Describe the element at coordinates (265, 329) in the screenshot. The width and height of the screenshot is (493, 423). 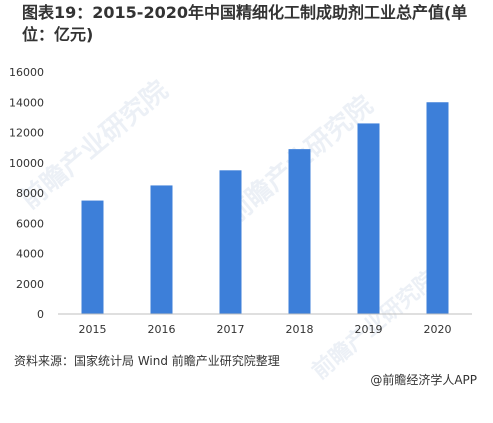
I see `x-axis: 2015 2016 2017 2018 2019 2020` at that location.